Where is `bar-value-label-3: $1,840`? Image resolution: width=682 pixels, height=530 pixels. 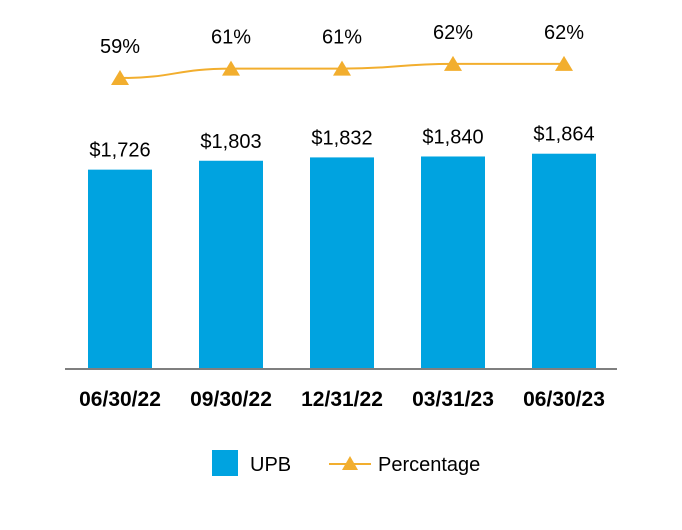 bar-value-label-3: $1,840 is located at coordinates (452, 137).